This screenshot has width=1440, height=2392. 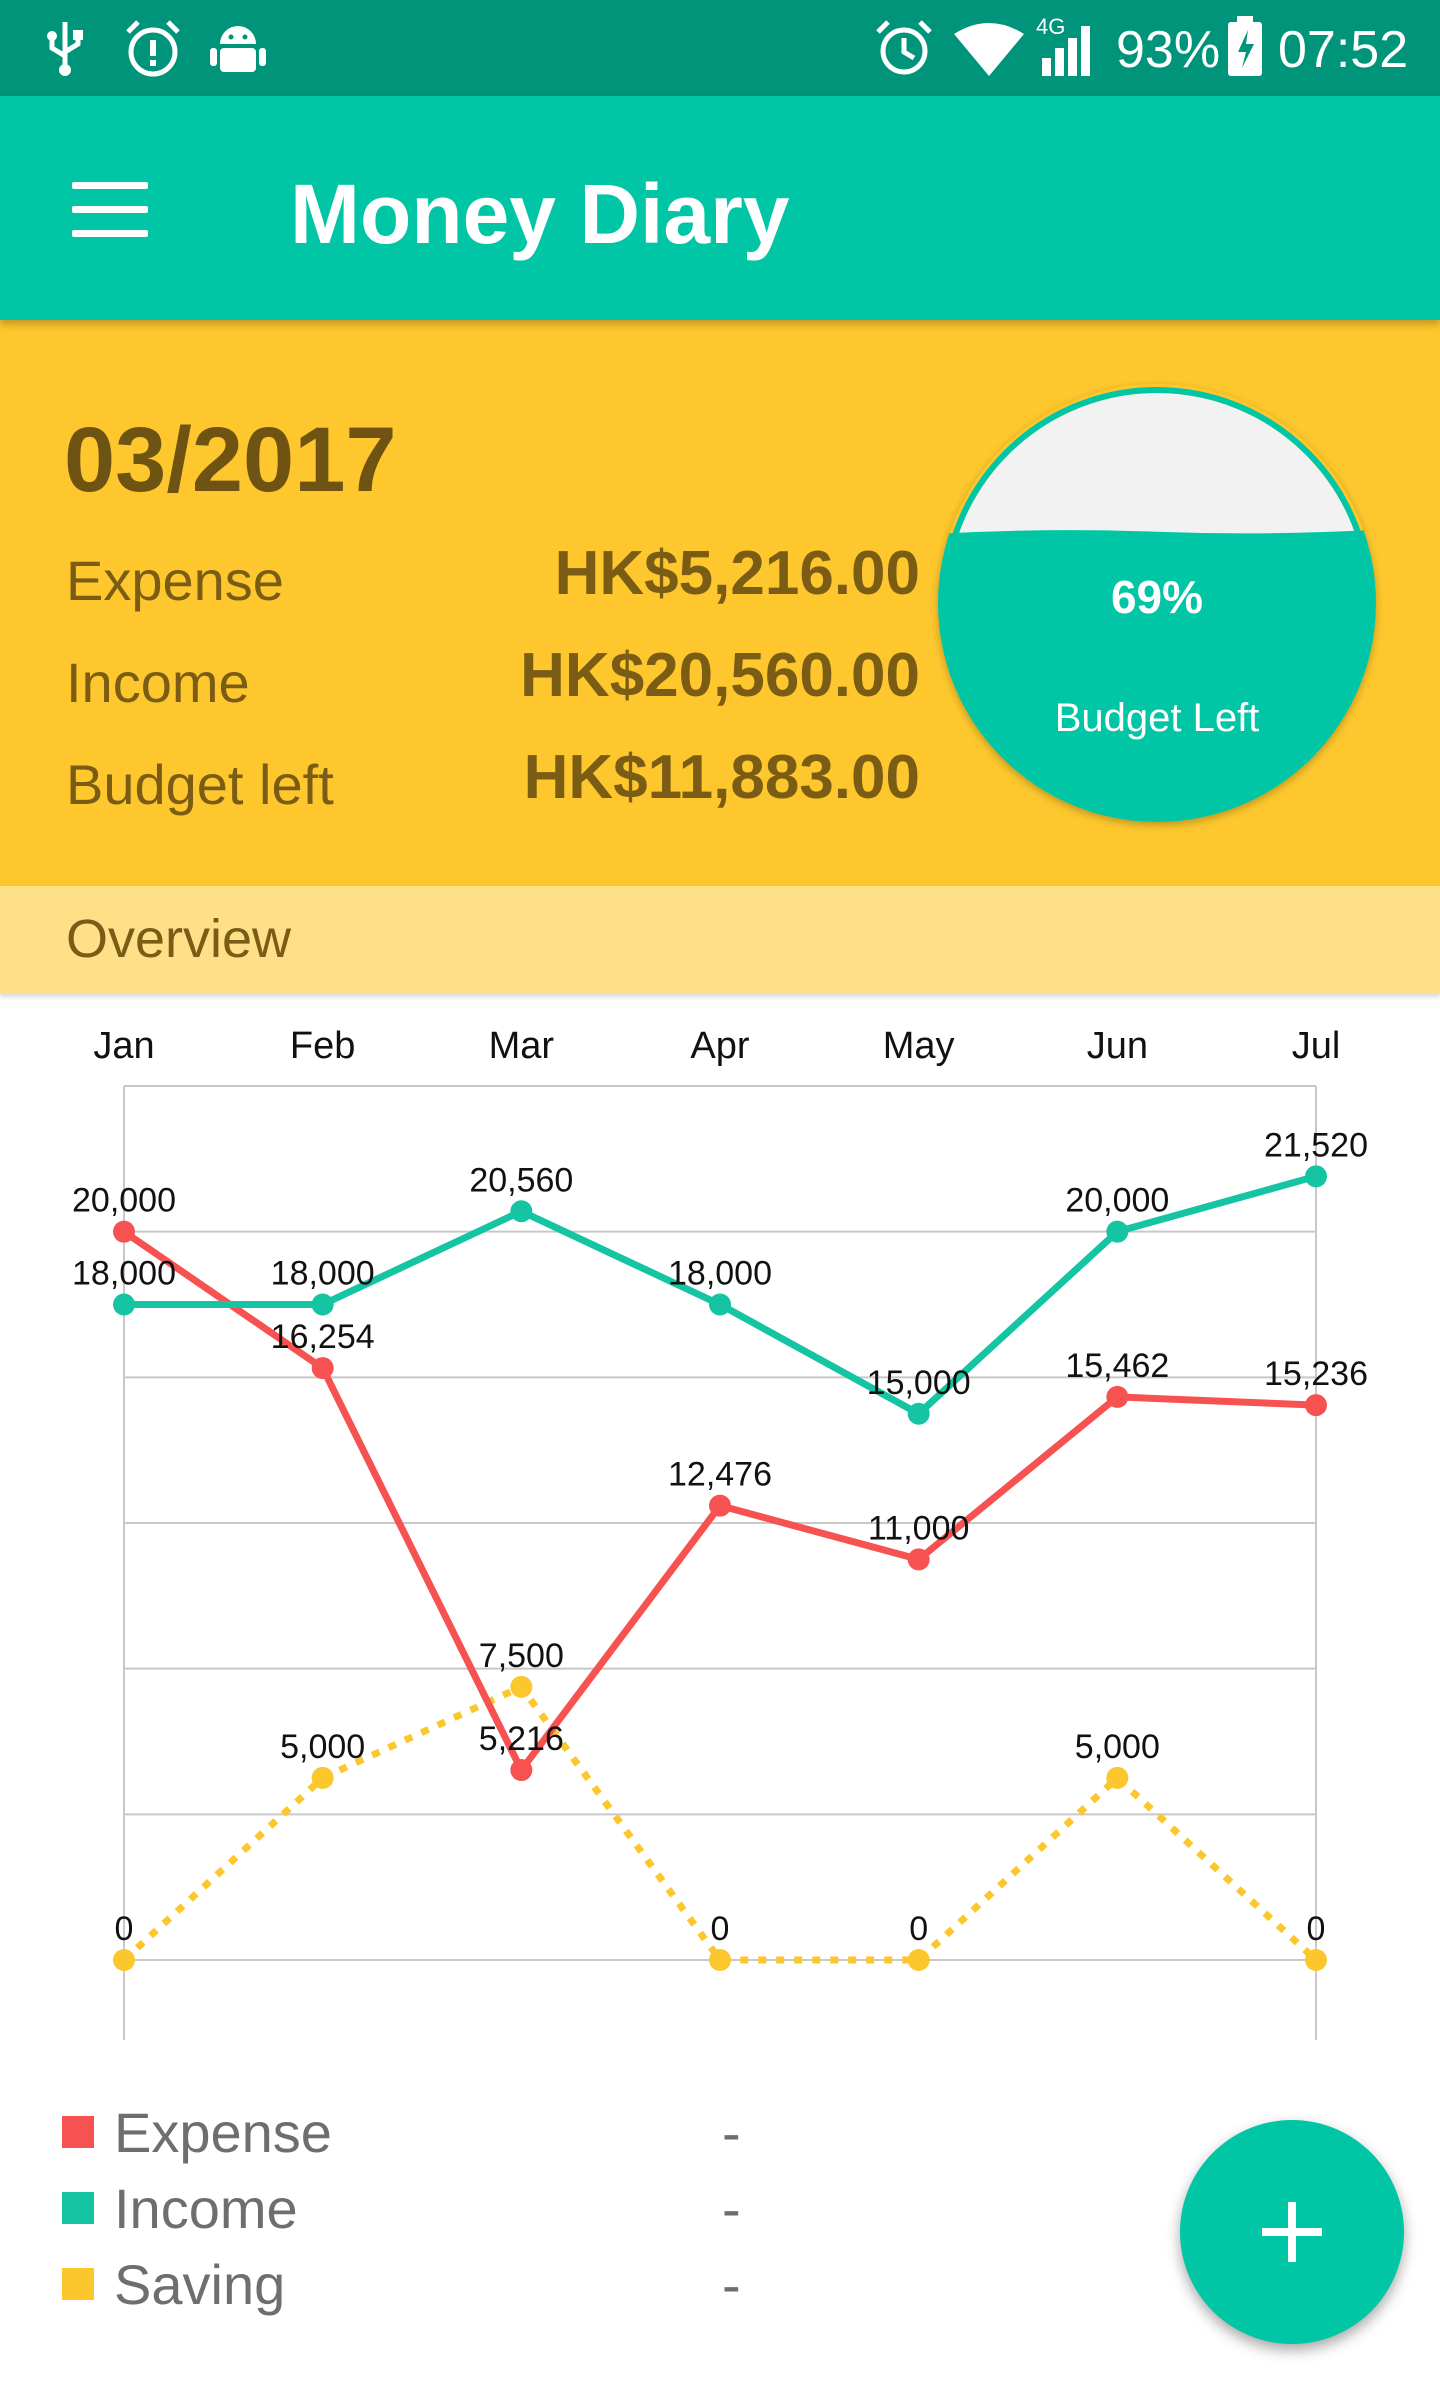 I want to click on data-label-expense: 15,462, so click(x=1117, y=1366).